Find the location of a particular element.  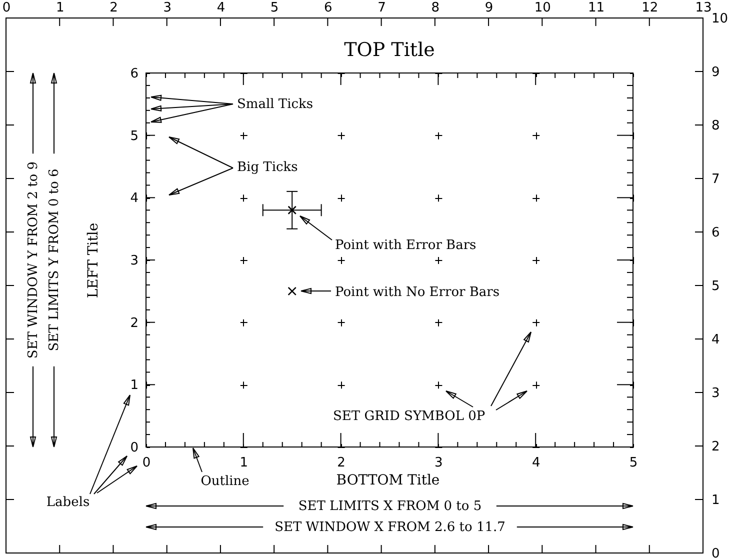

text: SET LIMITS Y FROM 0 to 6 is located at coordinates (54, 260).